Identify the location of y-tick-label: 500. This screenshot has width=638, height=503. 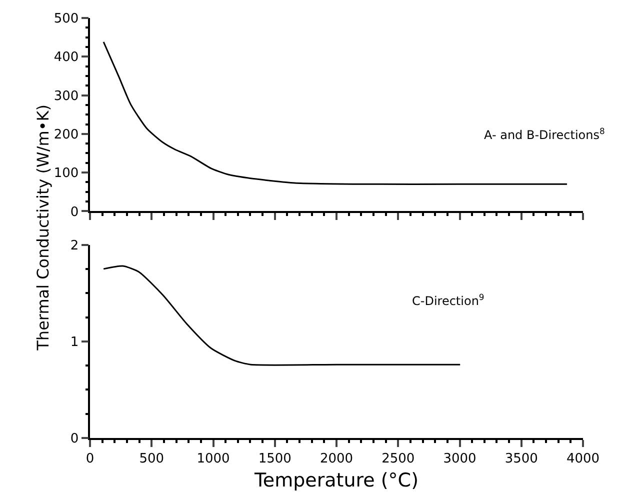
(66, 19).